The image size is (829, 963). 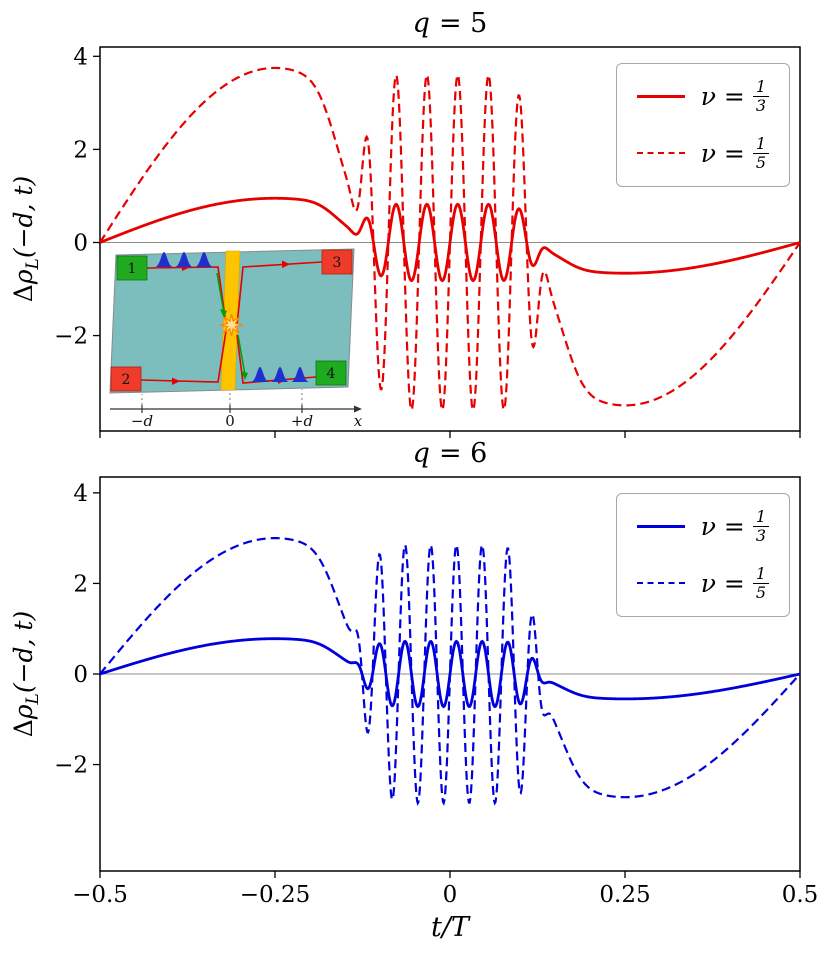 I want to click on title-value: = 5, so click(x=463, y=23).